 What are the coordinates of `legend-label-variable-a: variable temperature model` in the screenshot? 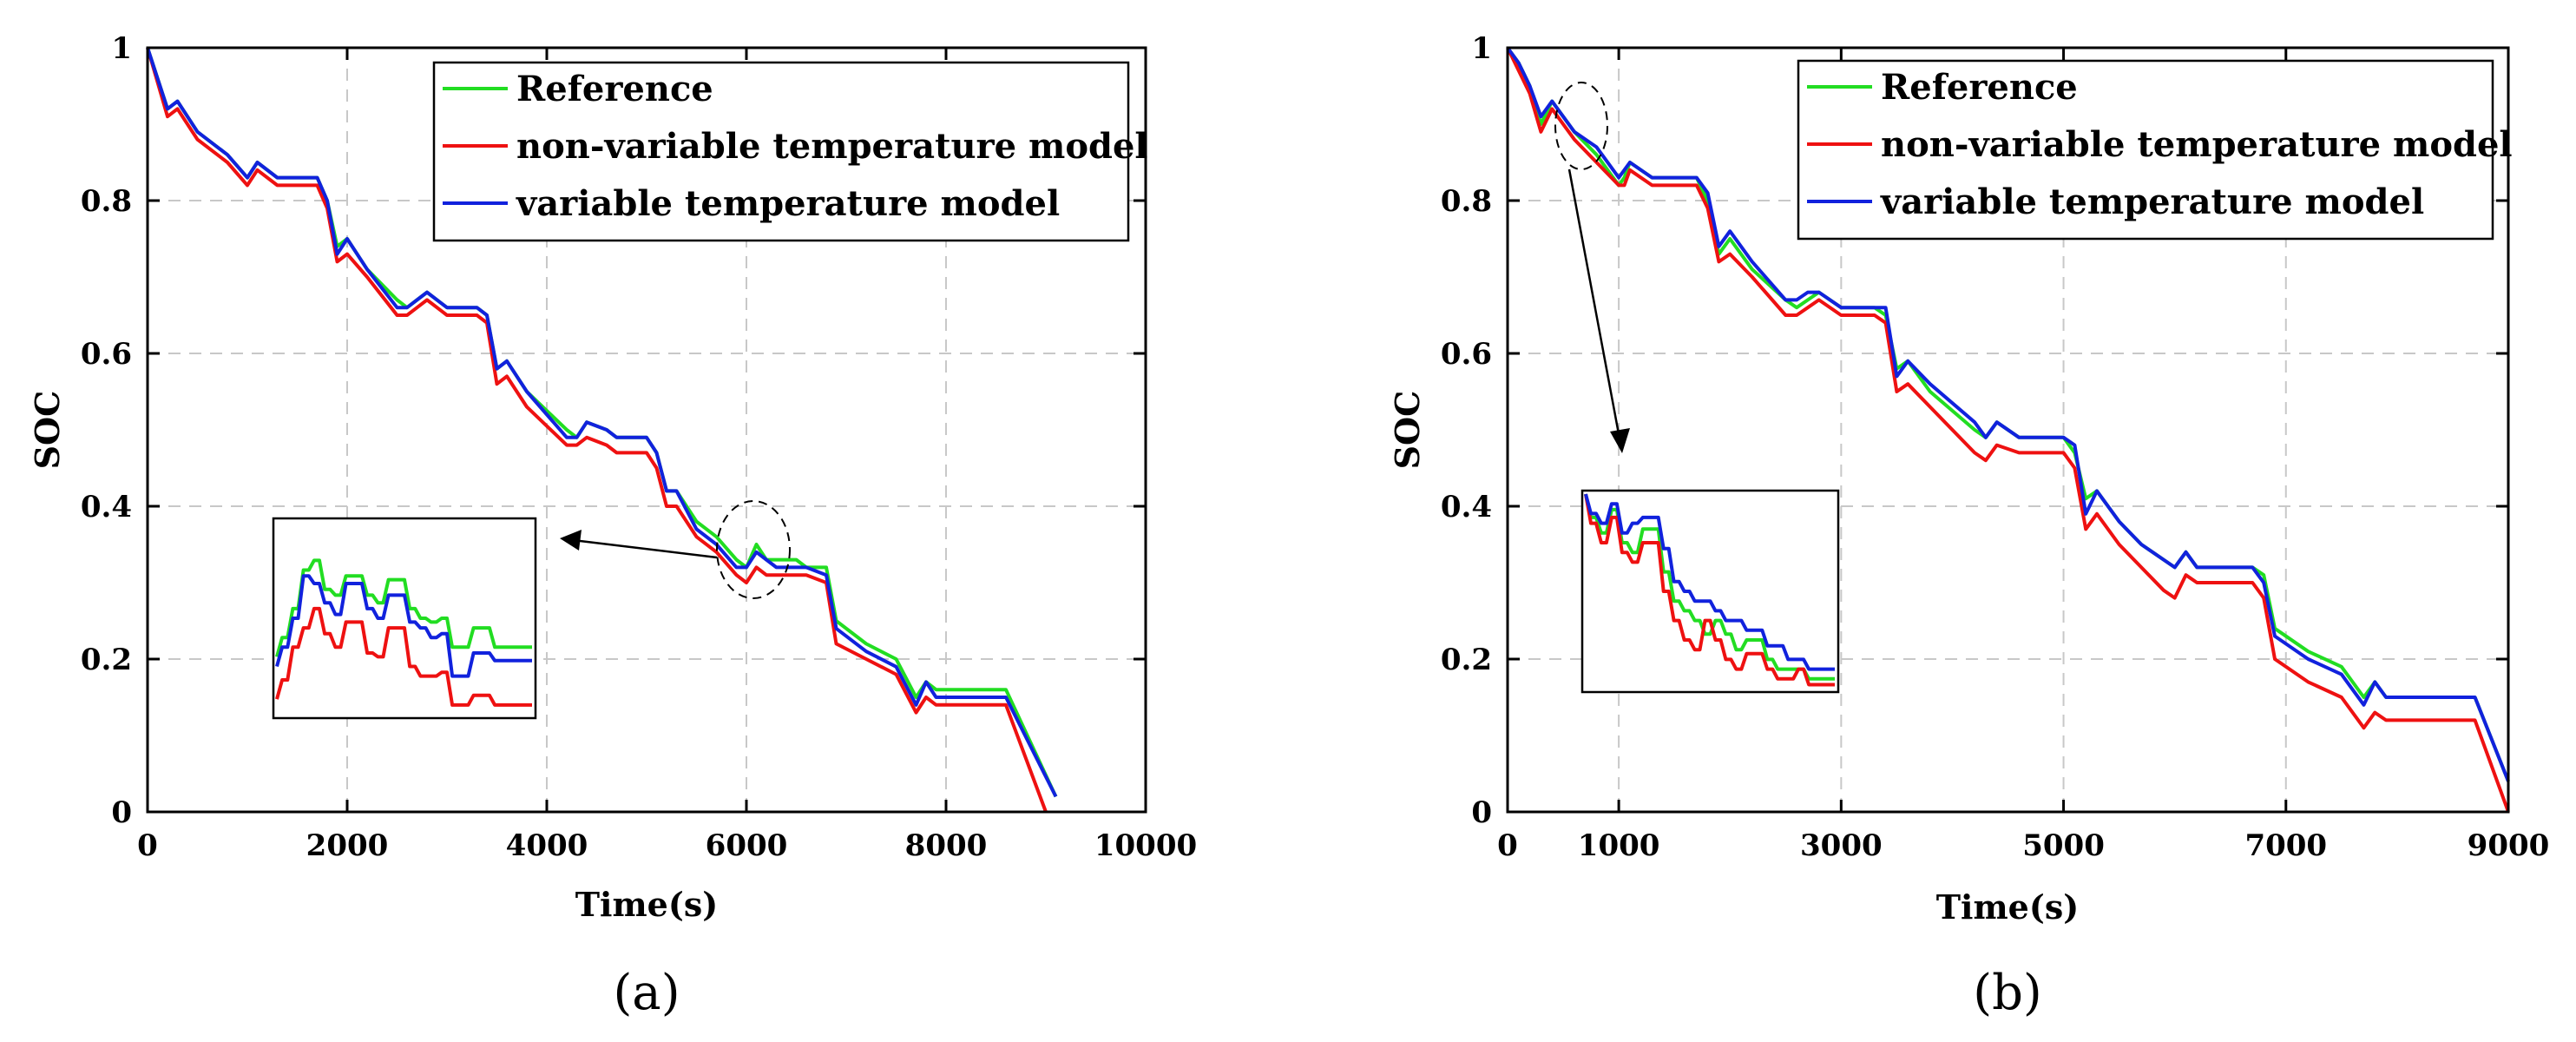 It's located at (788, 203).